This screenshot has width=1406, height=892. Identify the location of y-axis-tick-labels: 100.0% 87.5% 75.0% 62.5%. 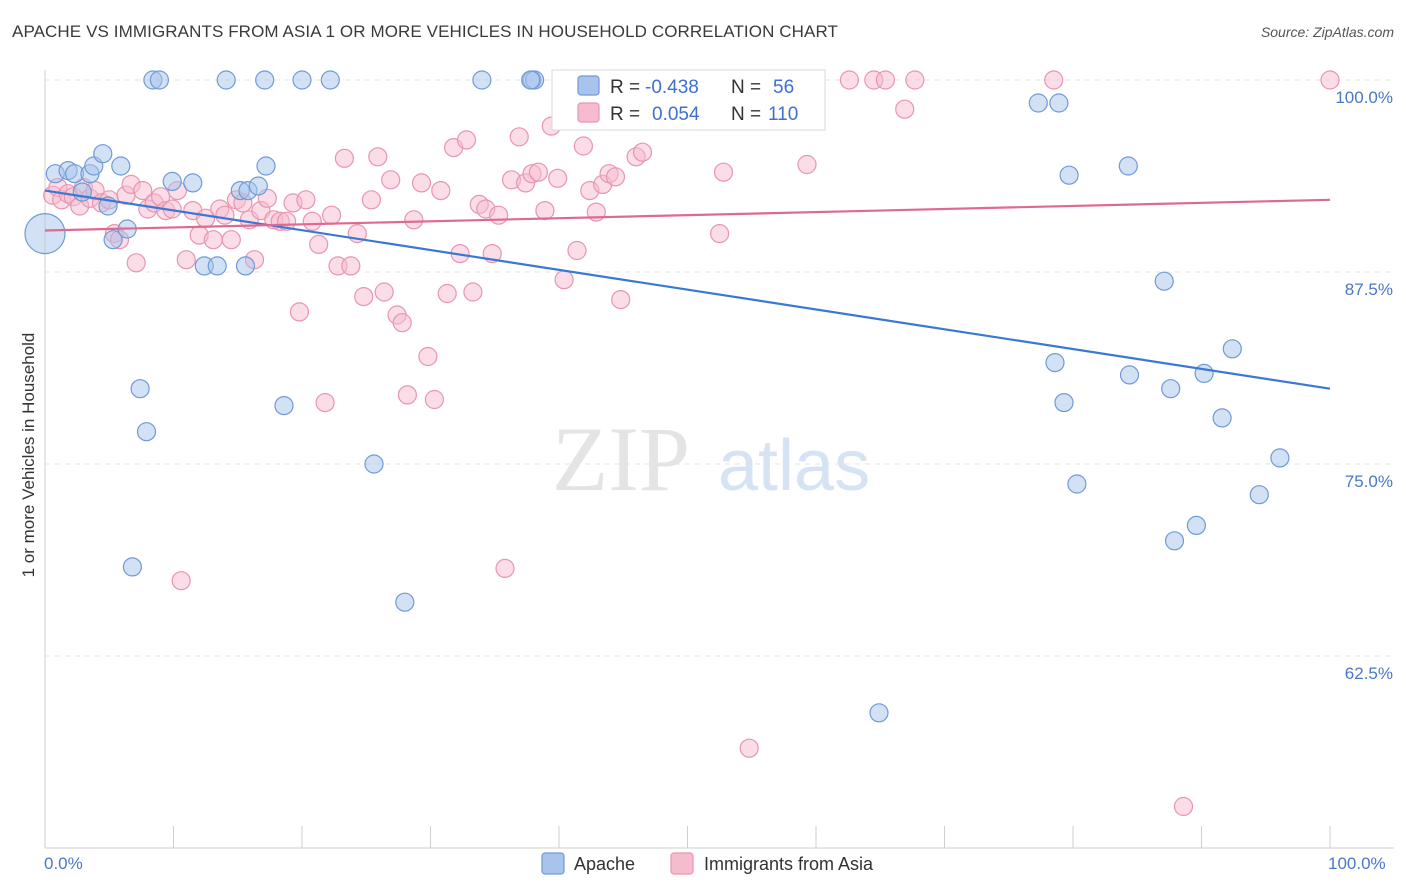
(1364, 385).